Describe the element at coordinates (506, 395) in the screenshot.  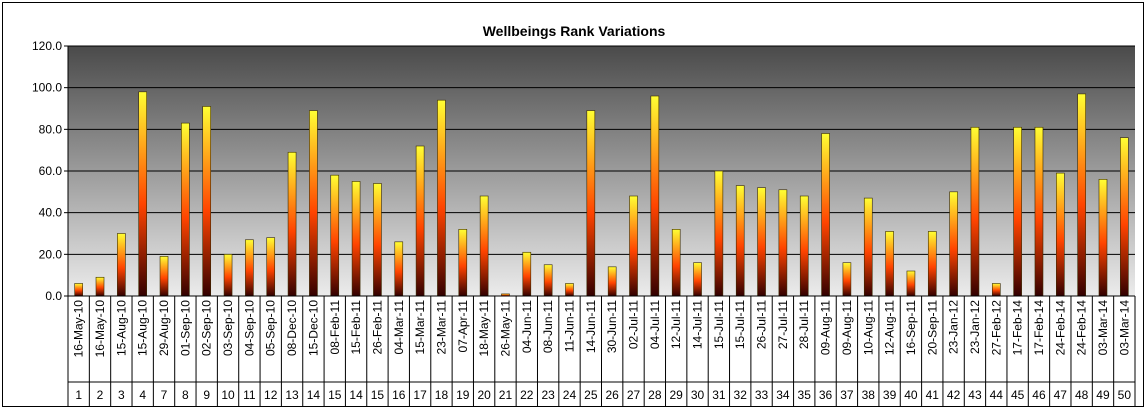
I see `x-category-number-label: 21` at that location.